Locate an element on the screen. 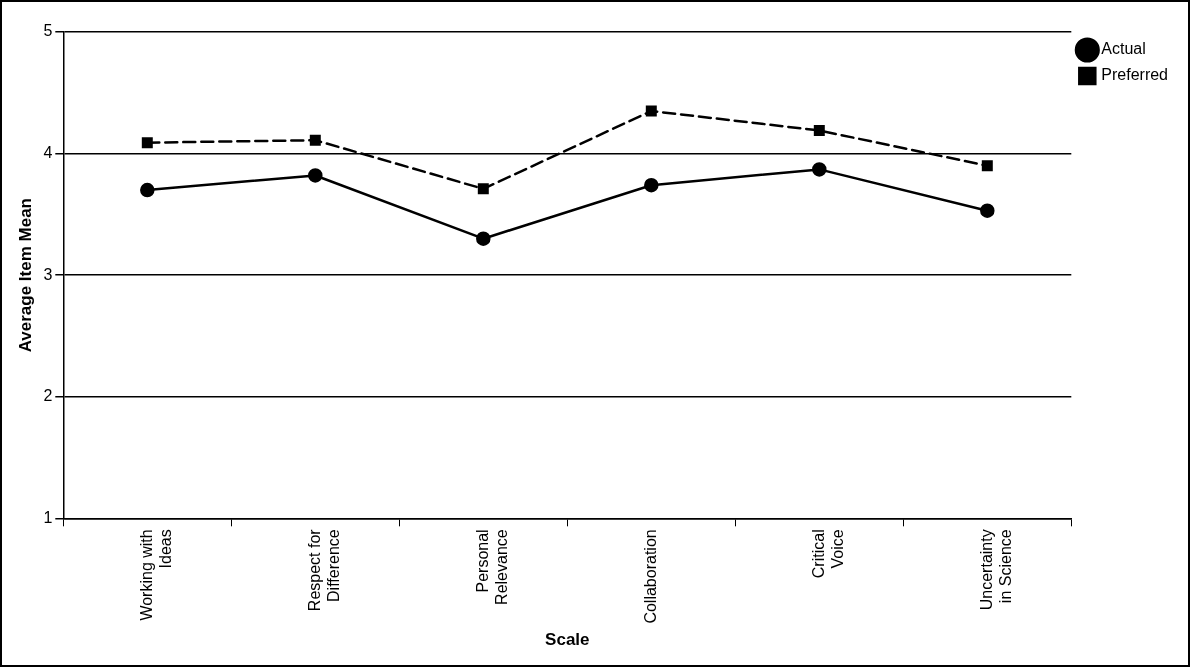 The height and width of the screenshot is (667, 1190). legend-label: Actual is located at coordinates (1123, 49).